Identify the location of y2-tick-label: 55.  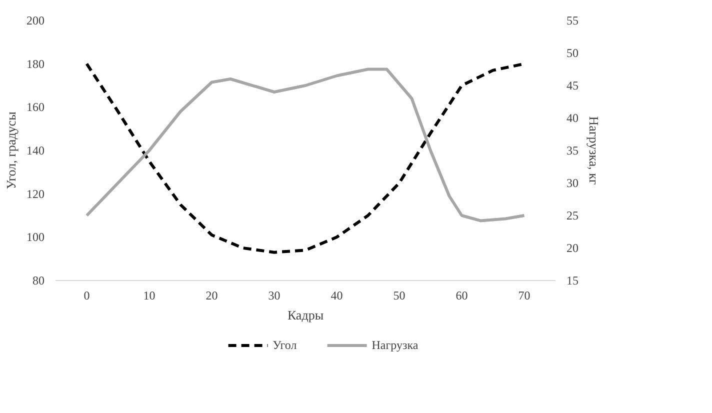
(572, 21).